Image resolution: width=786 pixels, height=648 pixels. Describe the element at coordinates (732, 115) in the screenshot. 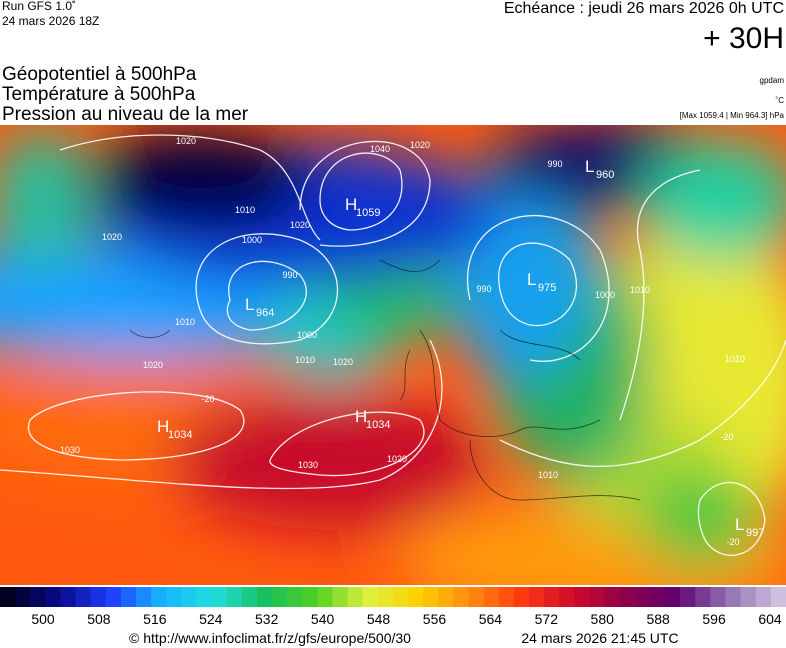

I see `unit: [Max 1059.4 | Min 964.3] hPa` at that location.